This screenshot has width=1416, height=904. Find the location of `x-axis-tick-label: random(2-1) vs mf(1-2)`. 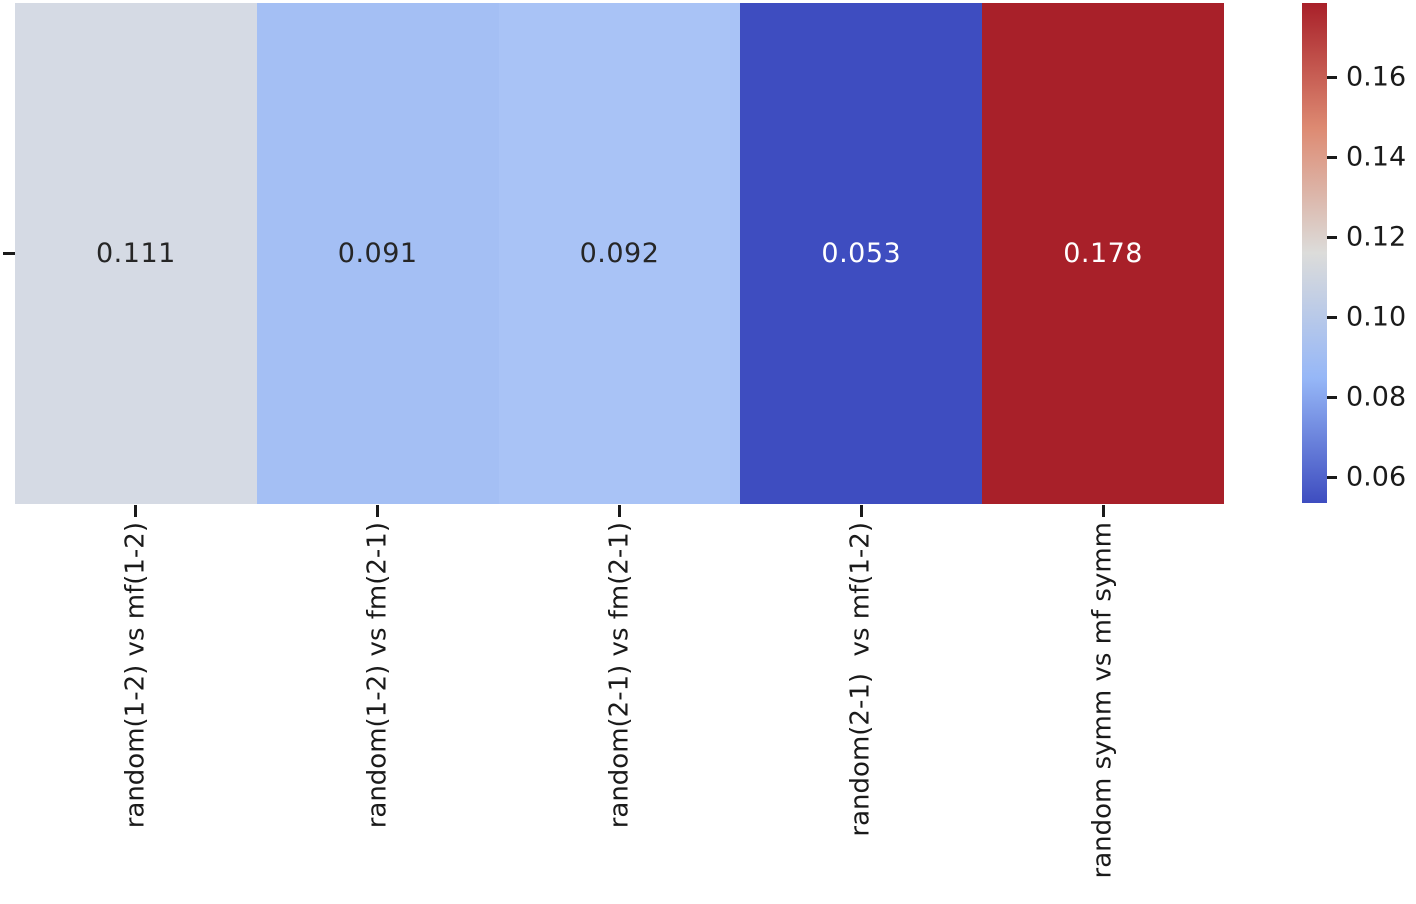

x-axis-tick-label: random(2-1) vs mf(1-2) is located at coordinates (860, 679).